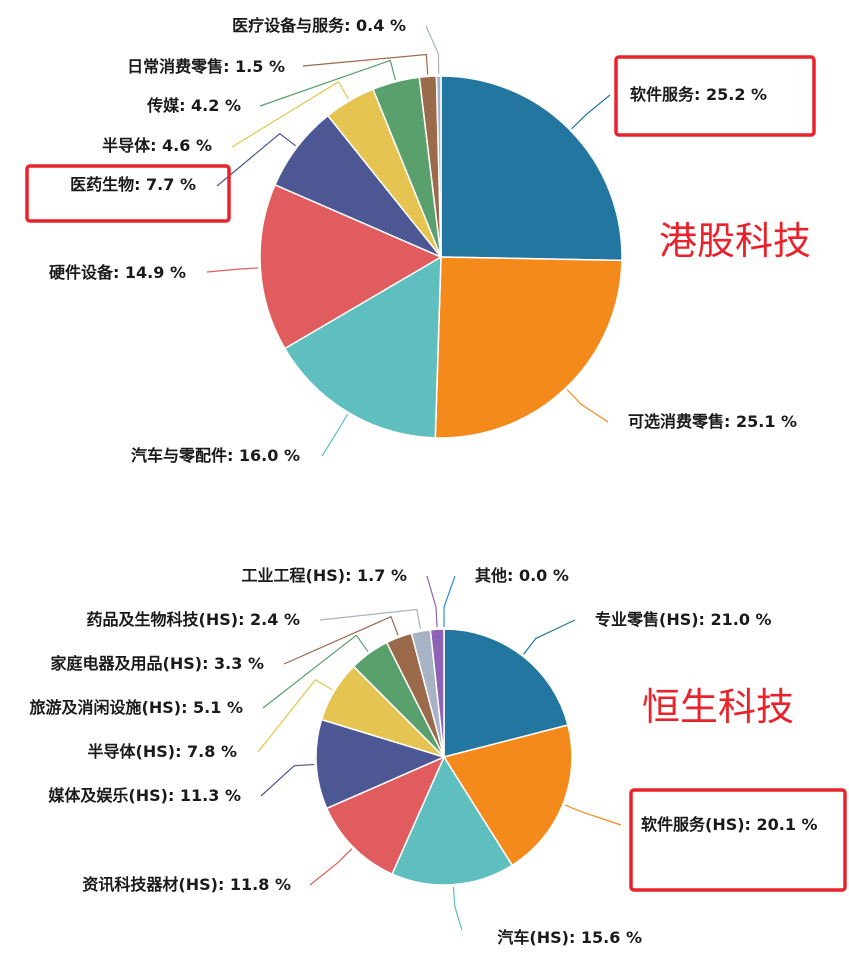 The height and width of the screenshot is (977, 849). I want to click on slice-label: 媒体及娱乐(HS): 11.3 %, so click(144, 795).